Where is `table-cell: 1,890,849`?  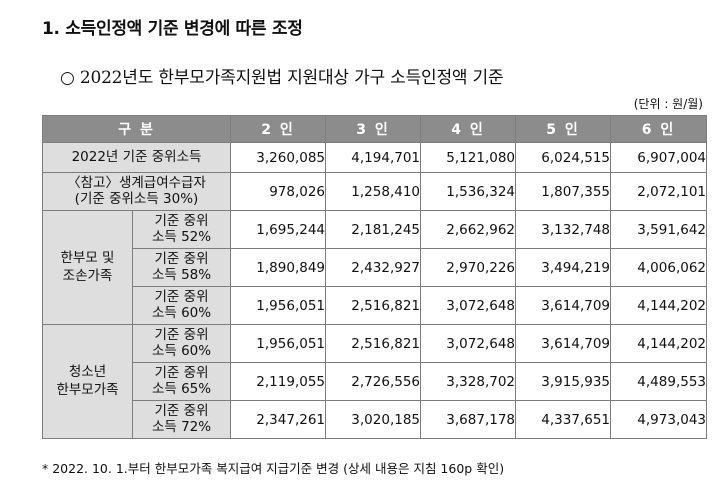 table-cell: 1,890,849 is located at coordinates (278, 267).